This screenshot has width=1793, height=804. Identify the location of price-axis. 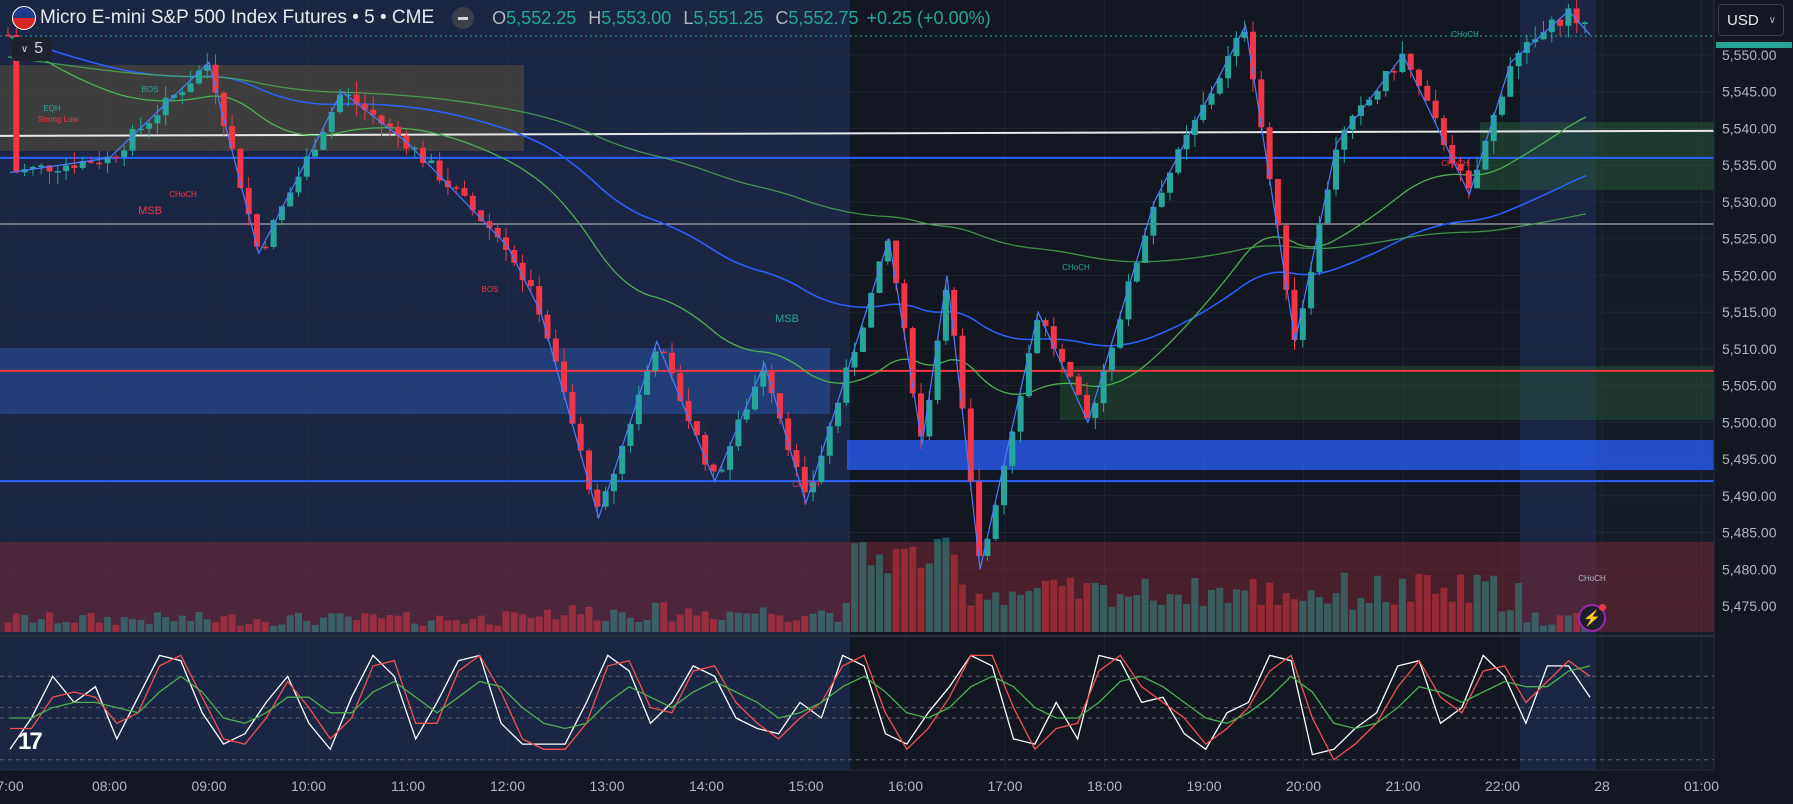
(1753, 385).